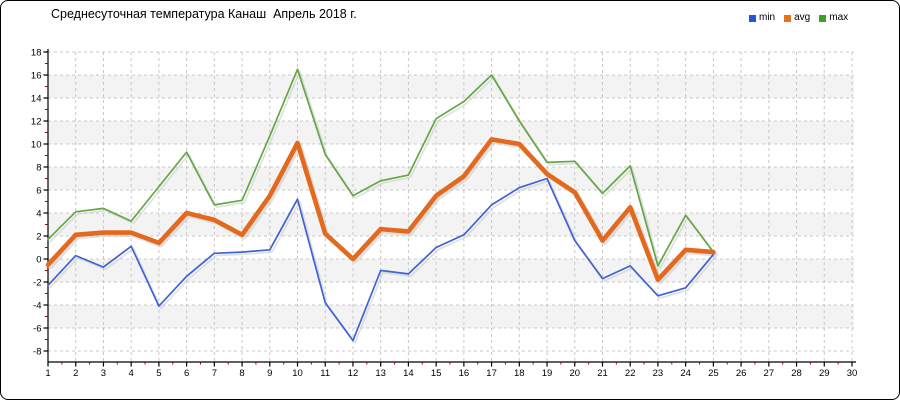 The height and width of the screenshot is (400, 900). I want to click on y-tick-label: -6, so click(37, 329).